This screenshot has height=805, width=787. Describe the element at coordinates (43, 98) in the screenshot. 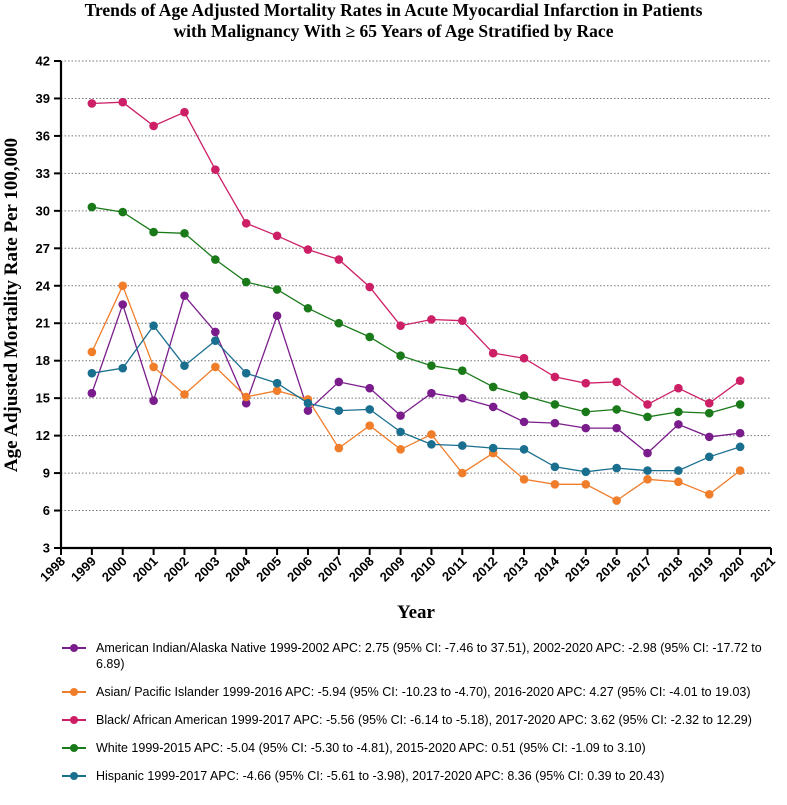

I see `y-tick-label: 39` at that location.